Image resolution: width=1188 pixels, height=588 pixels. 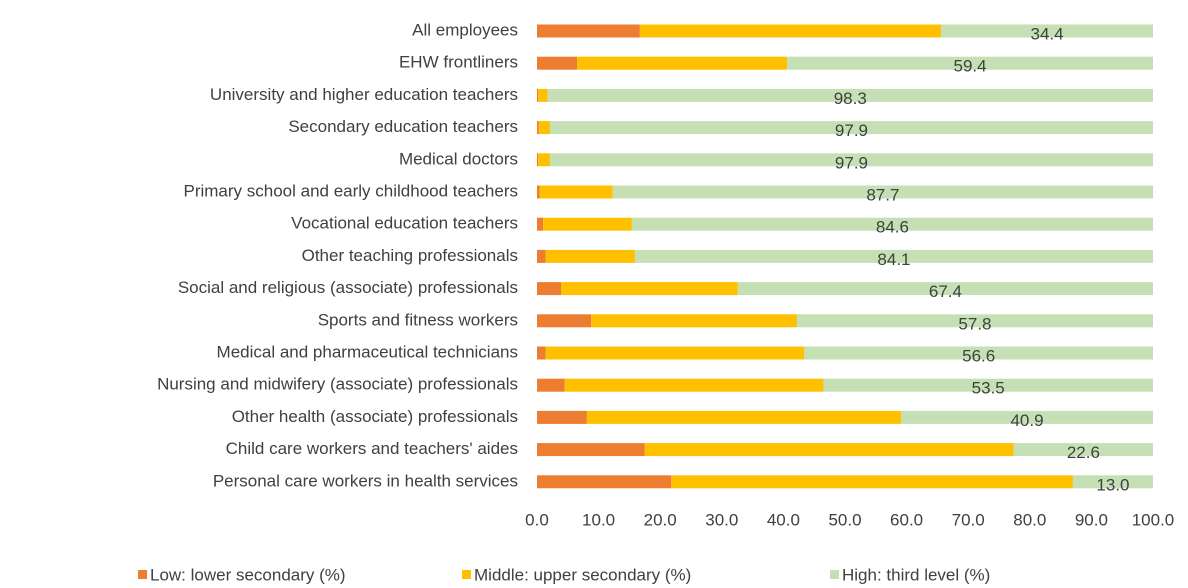 What do you see at coordinates (978, 355) in the screenshot?
I see `data-label: 56.6` at bounding box center [978, 355].